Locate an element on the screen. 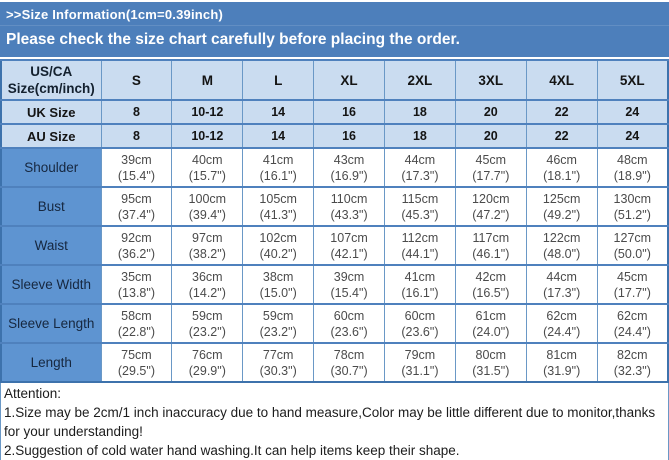 The width and height of the screenshot is (669, 460). size-column-header: S is located at coordinates (136, 80).